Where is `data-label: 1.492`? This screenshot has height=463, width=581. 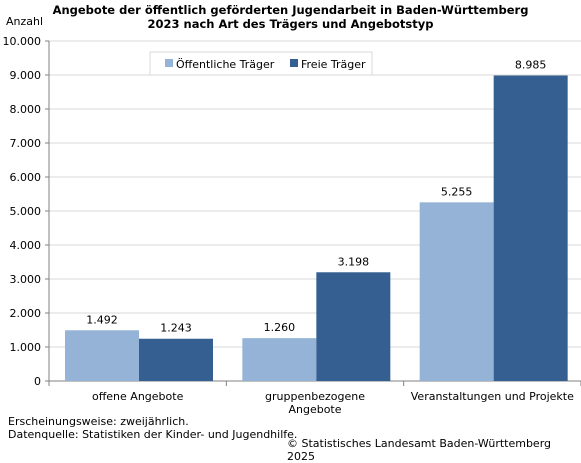 data-label: 1.492 is located at coordinates (102, 319).